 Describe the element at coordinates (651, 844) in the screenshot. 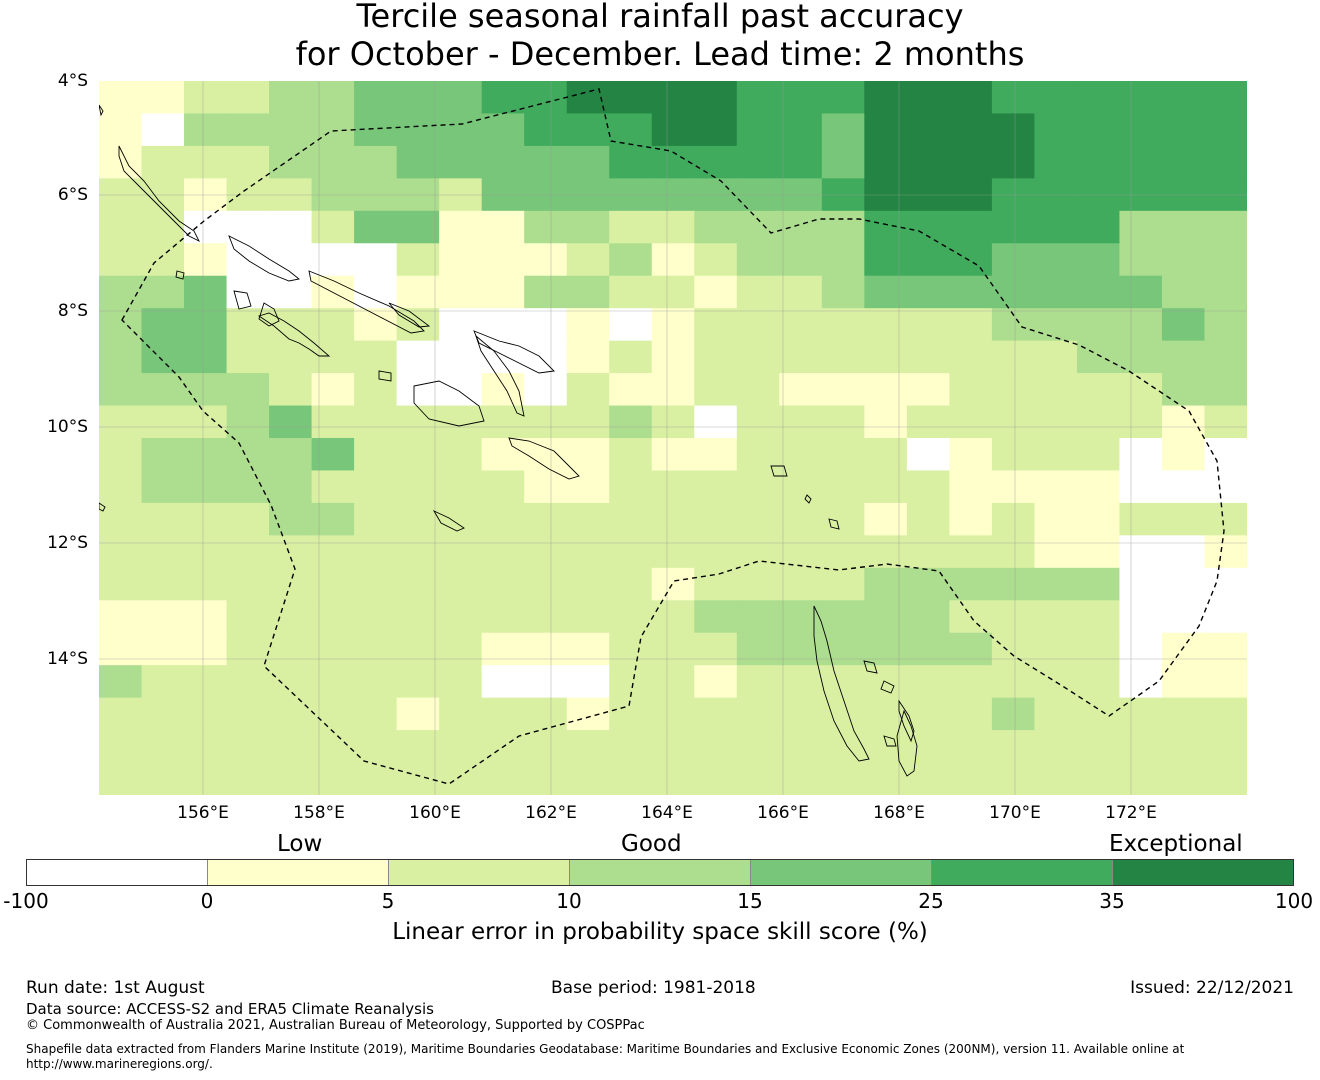

I see `colorbar-category-good: Good` at that location.